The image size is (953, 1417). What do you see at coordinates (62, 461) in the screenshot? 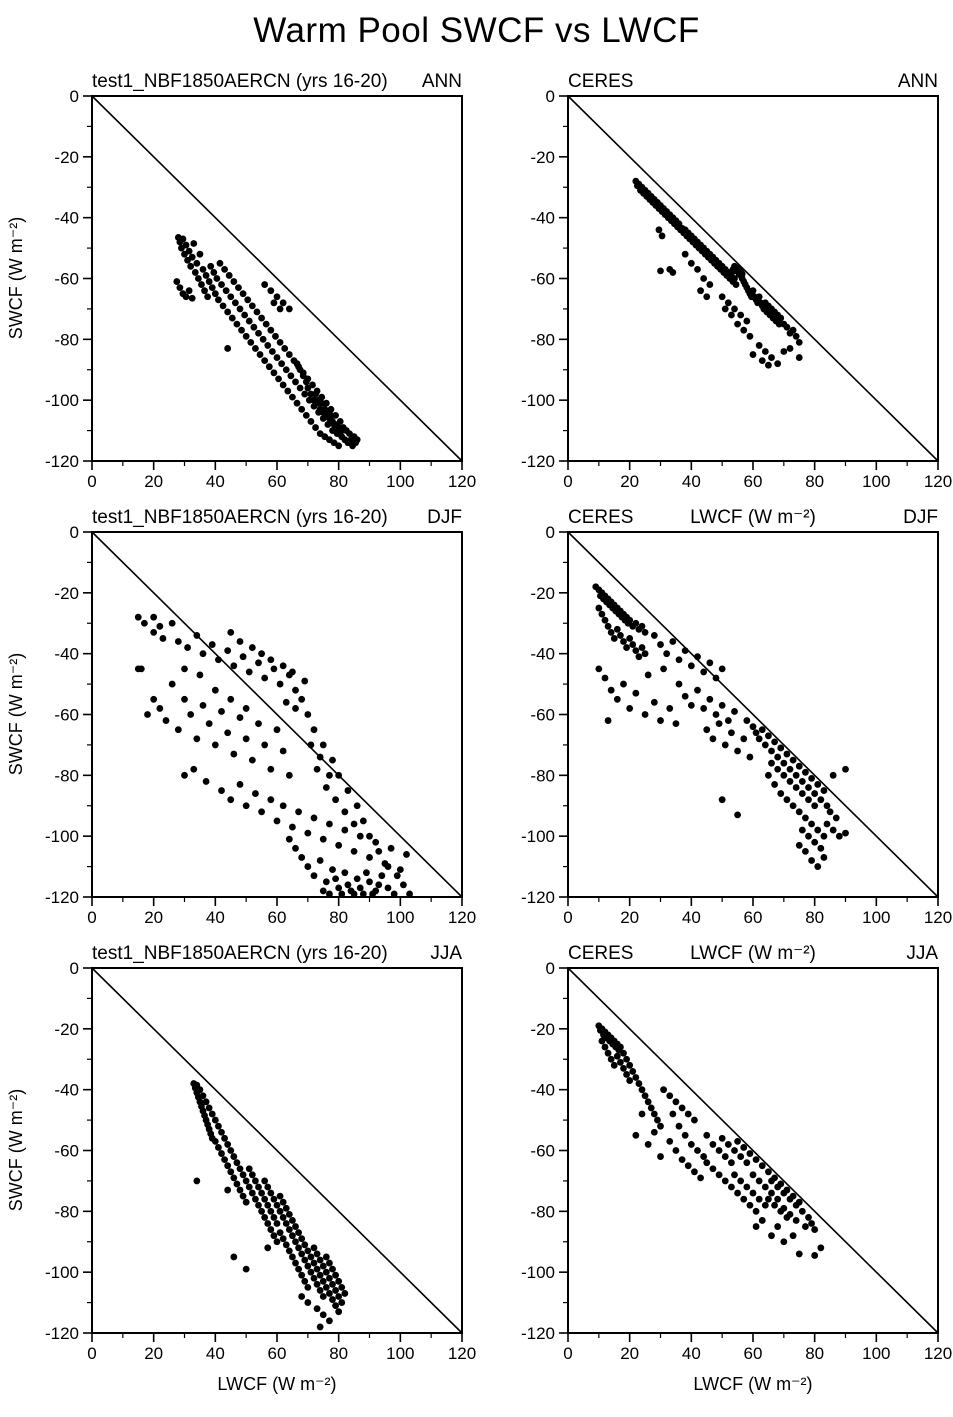
I see `y-tick-label: -120` at bounding box center [62, 461].